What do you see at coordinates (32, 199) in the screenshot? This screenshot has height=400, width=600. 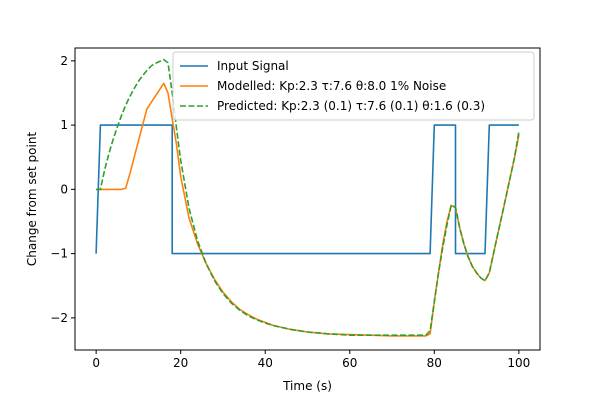 I see `y-axis-label: Change from set point` at bounding box center [32, 199].